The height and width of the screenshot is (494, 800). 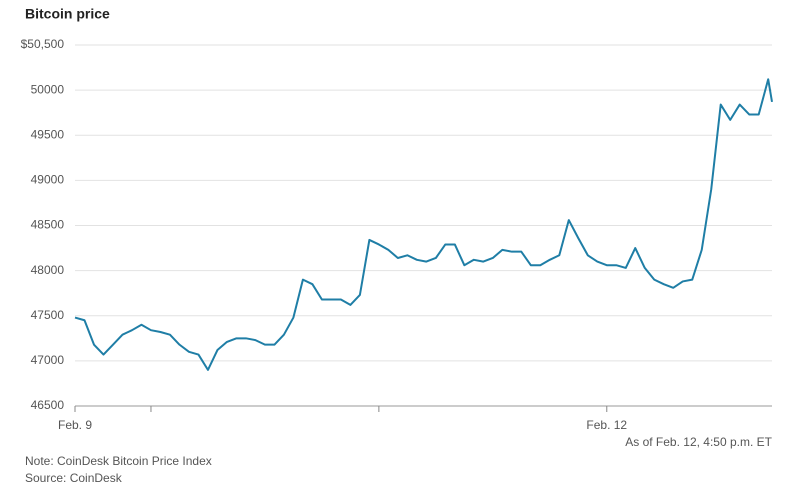 I want to click on y-tick-label: 48500, so click(x=48, y=225).